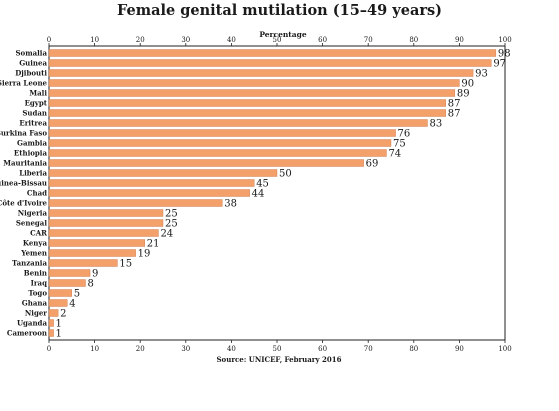 The image size is (559, 411). What do you see at coordinates (368, 349) in the screenshot?
I see `x-tick-label-bottom: 70` at bounding box center [368, 349].